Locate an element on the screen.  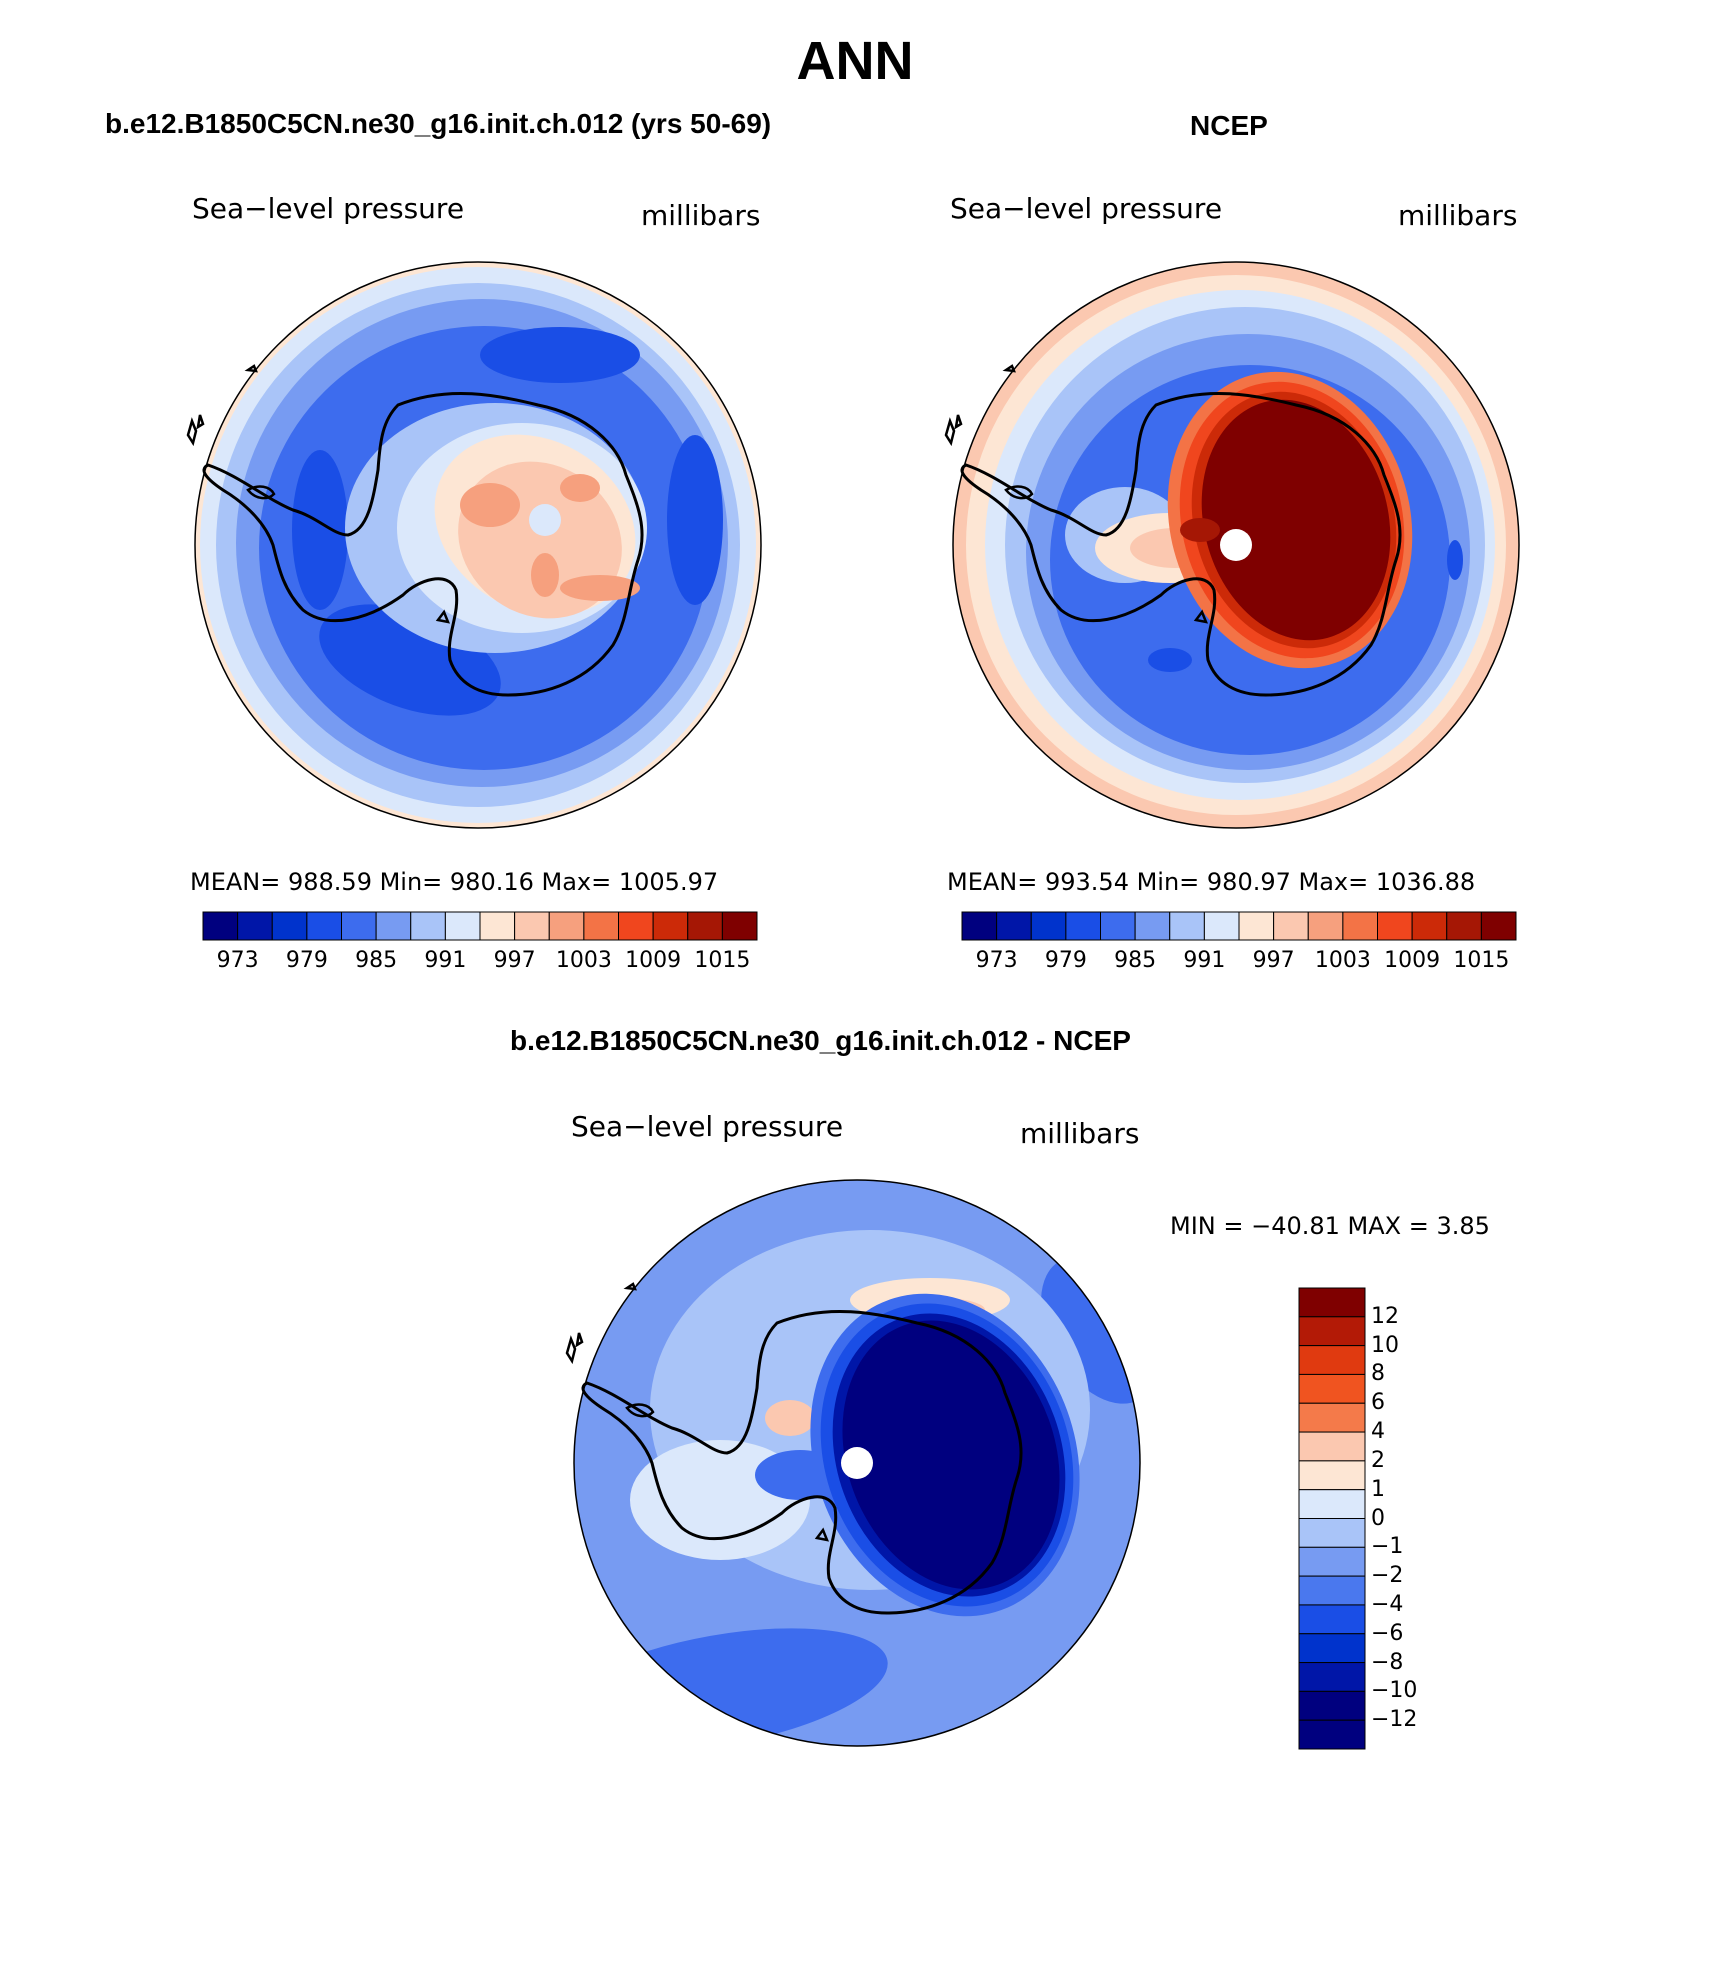
colorbar-tick-label: 2 is located at coordinates (1378, 1460).